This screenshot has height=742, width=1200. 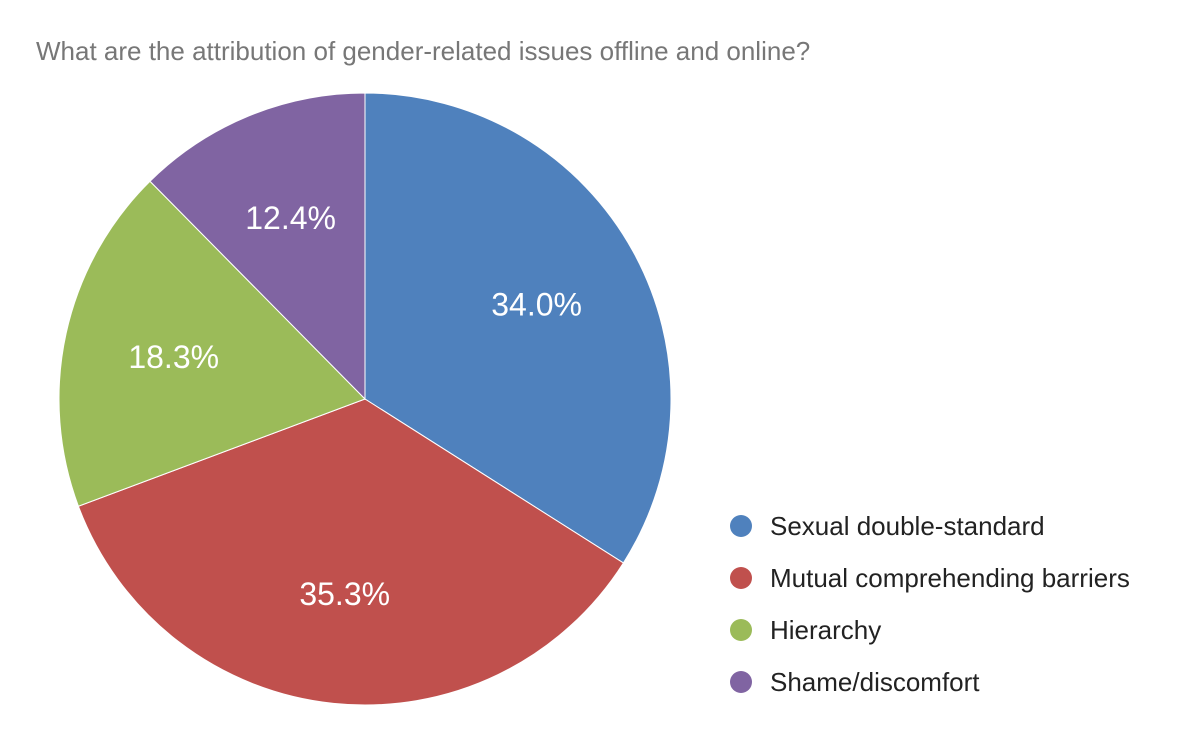 I want to click on legend-label-hierarchy: Hierarchy, so click(x=826, y=629).